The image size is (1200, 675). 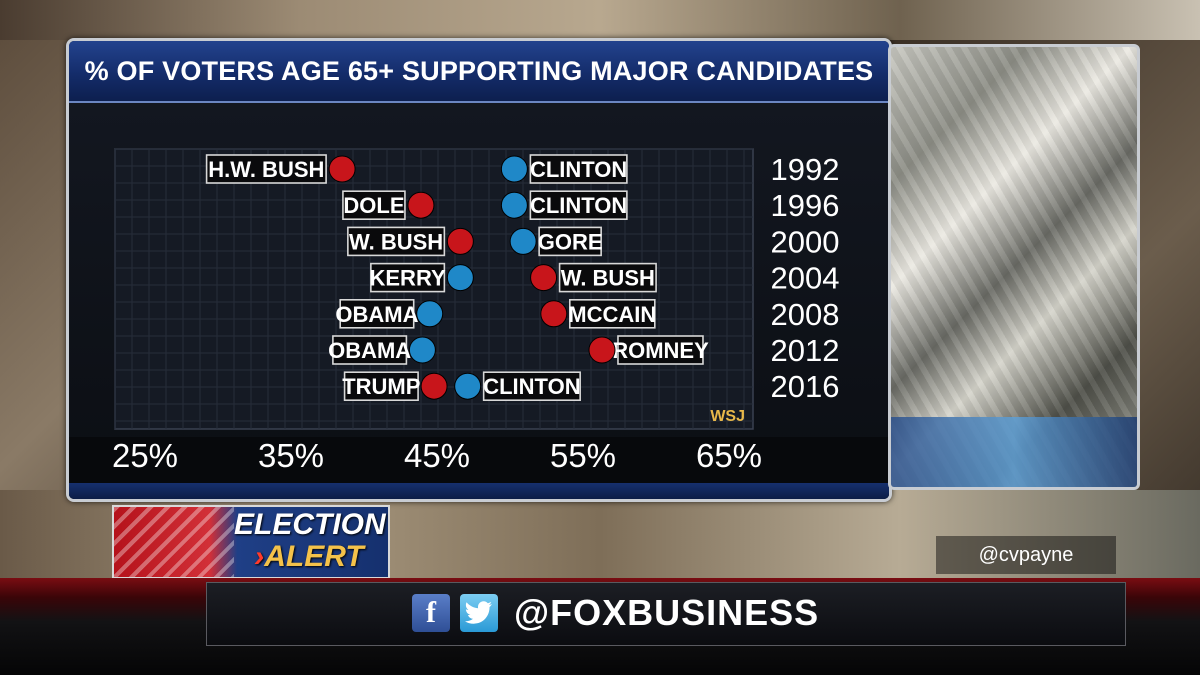 I want to click on candidate-label: TRUMP, so click(x=381, y=386).